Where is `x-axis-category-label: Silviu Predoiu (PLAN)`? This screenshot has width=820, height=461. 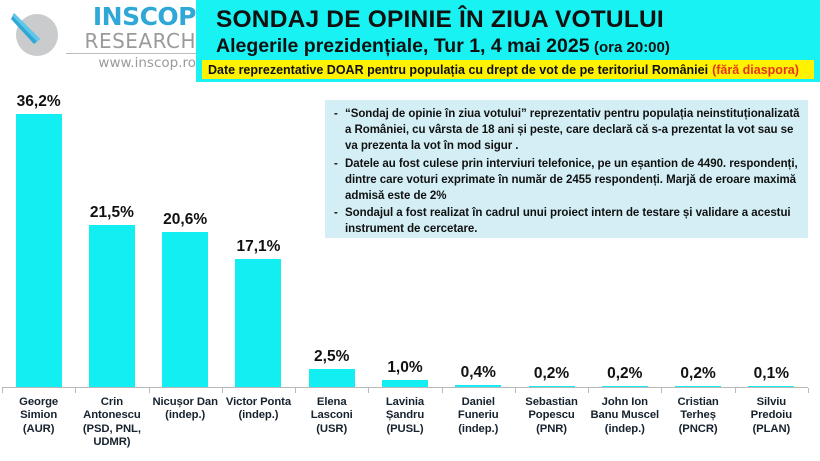
x-axis-category-label: Silviu Predoiu (PLAN) is located at coordinates (771, 416).